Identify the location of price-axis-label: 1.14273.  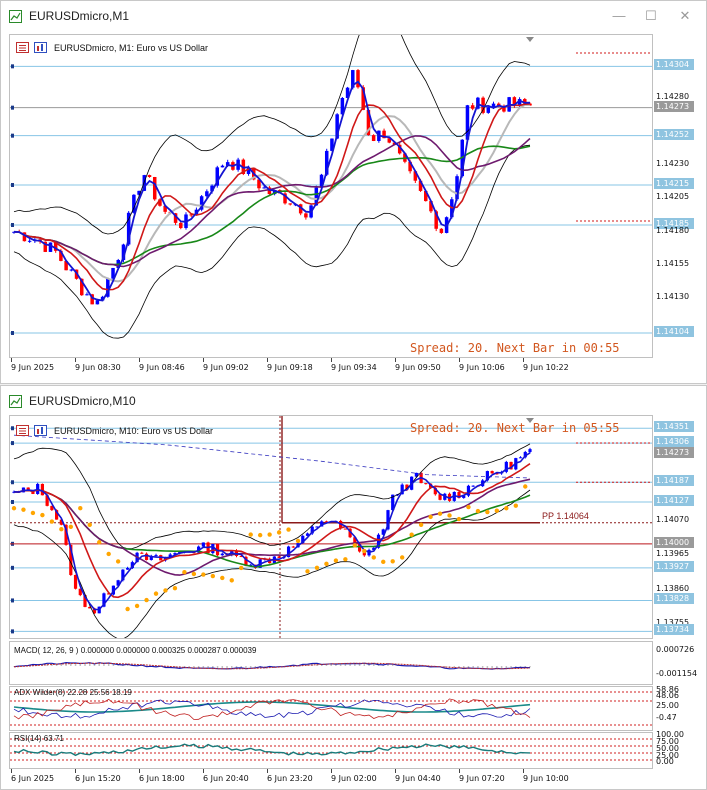
(674, 106).